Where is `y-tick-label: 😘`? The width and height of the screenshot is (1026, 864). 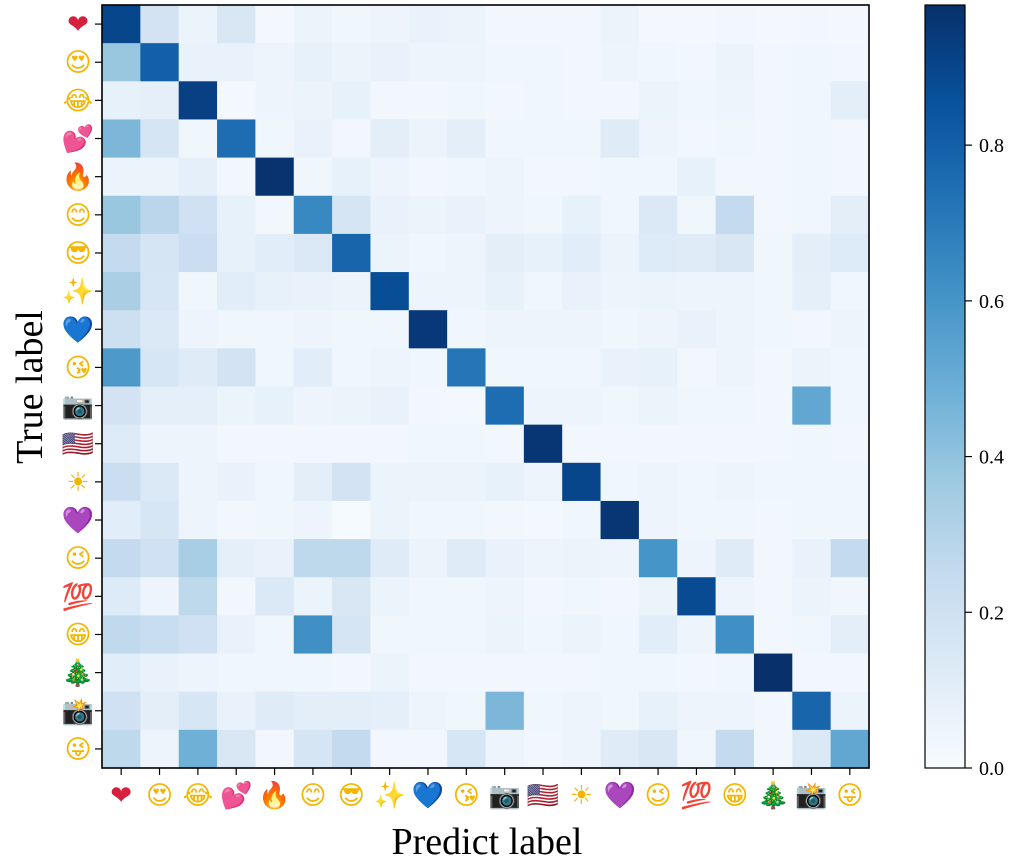 y-tick-label: 😘 is located at coordinates (77, 368).